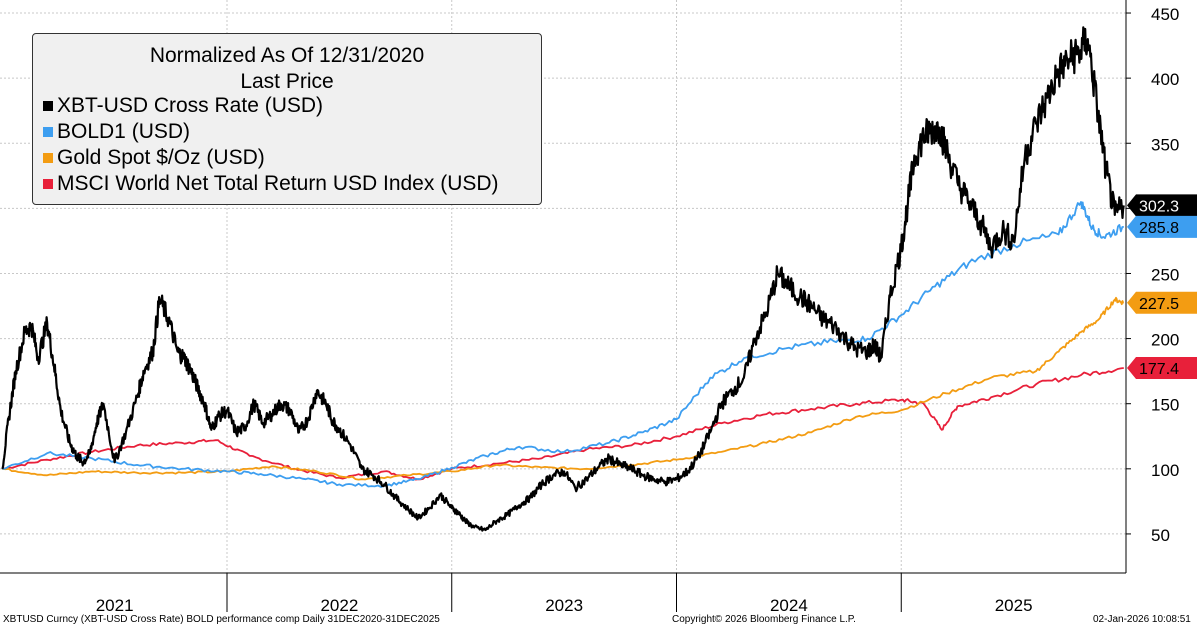 The image size is (1200, 629). Describe the element at coordinates (1159, 228) in the screenshot. I see `last-value-label: 285.8` at that location.